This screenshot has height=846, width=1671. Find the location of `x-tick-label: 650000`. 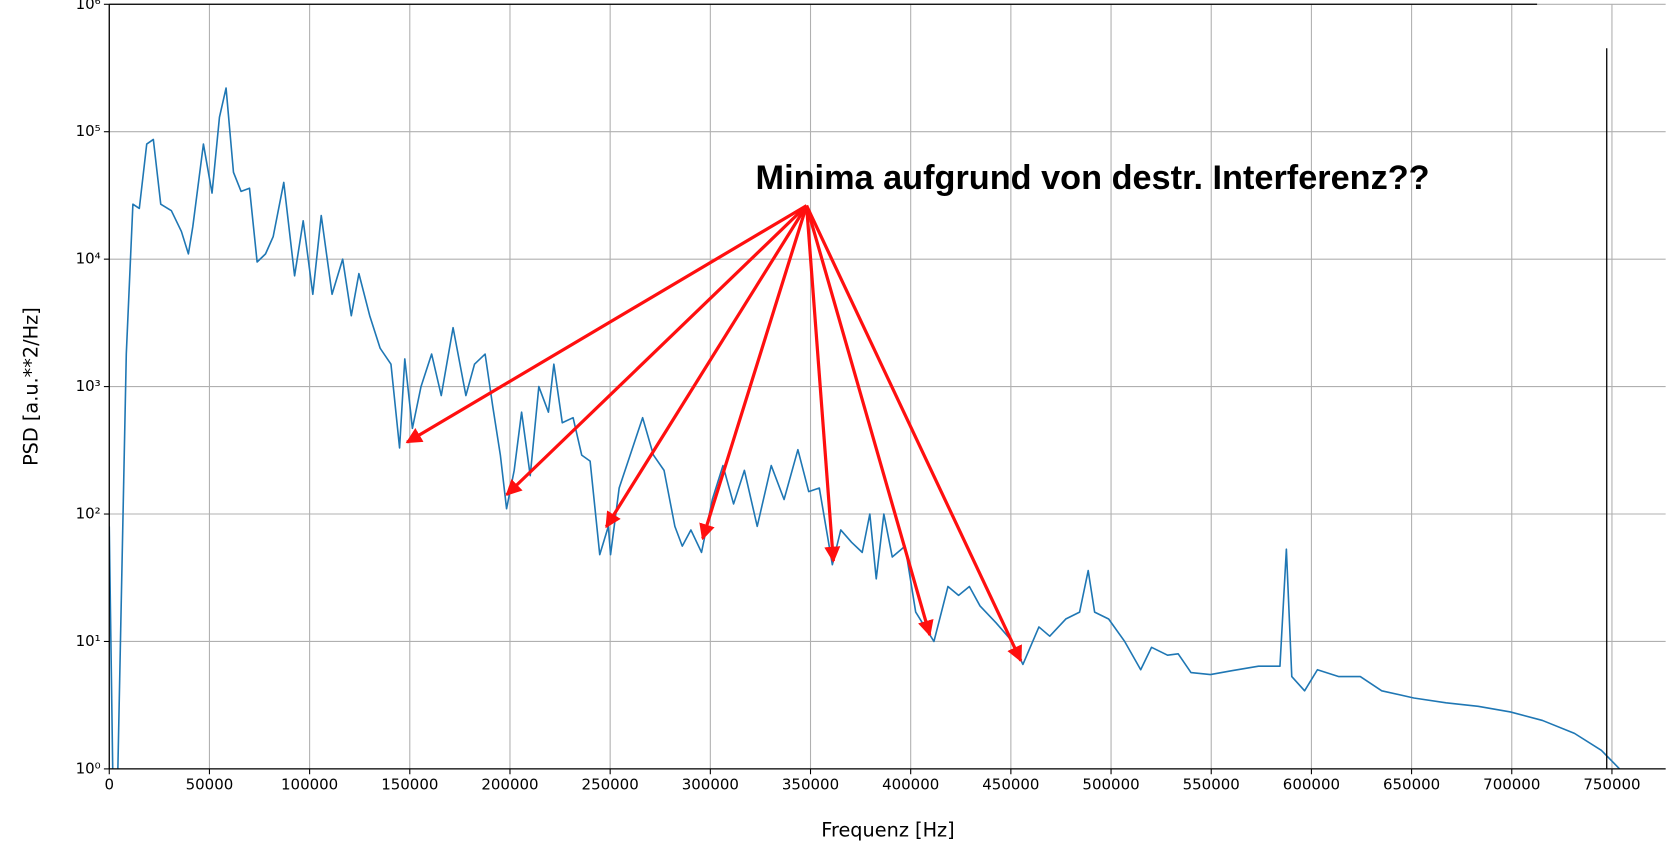

x-tick-label: 650000 is located at coordinates (1411, 784).